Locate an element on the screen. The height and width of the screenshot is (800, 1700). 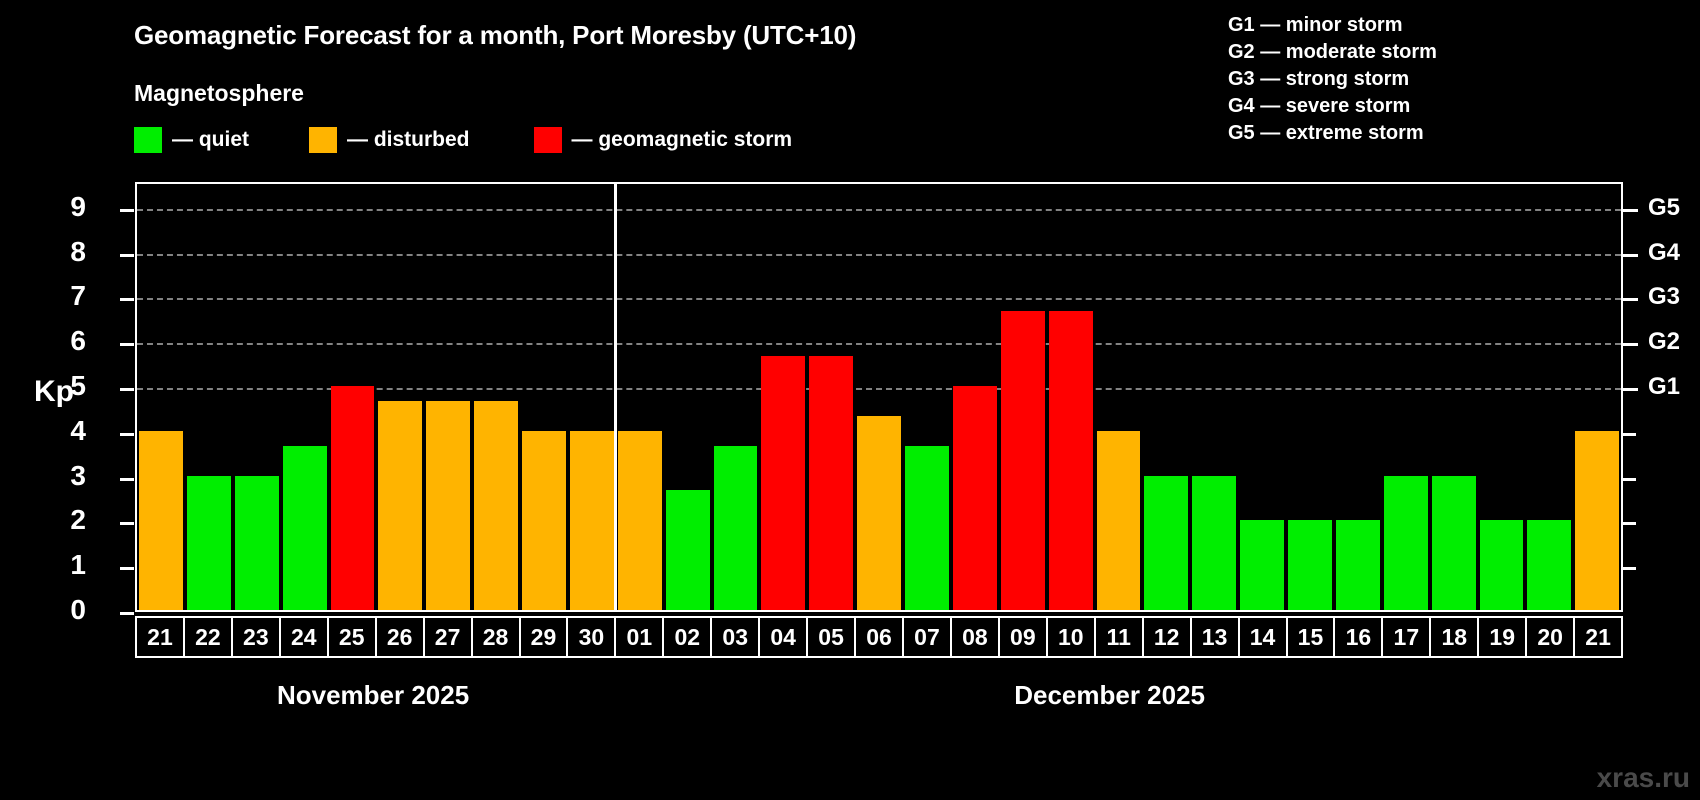
day-label-dec-06: 06 is located at coordinates (880, 637).